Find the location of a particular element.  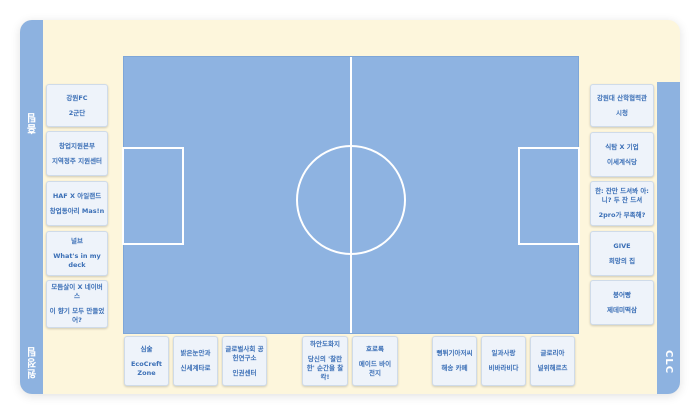

clc-label: CLC is located at coordinates (668, 362).